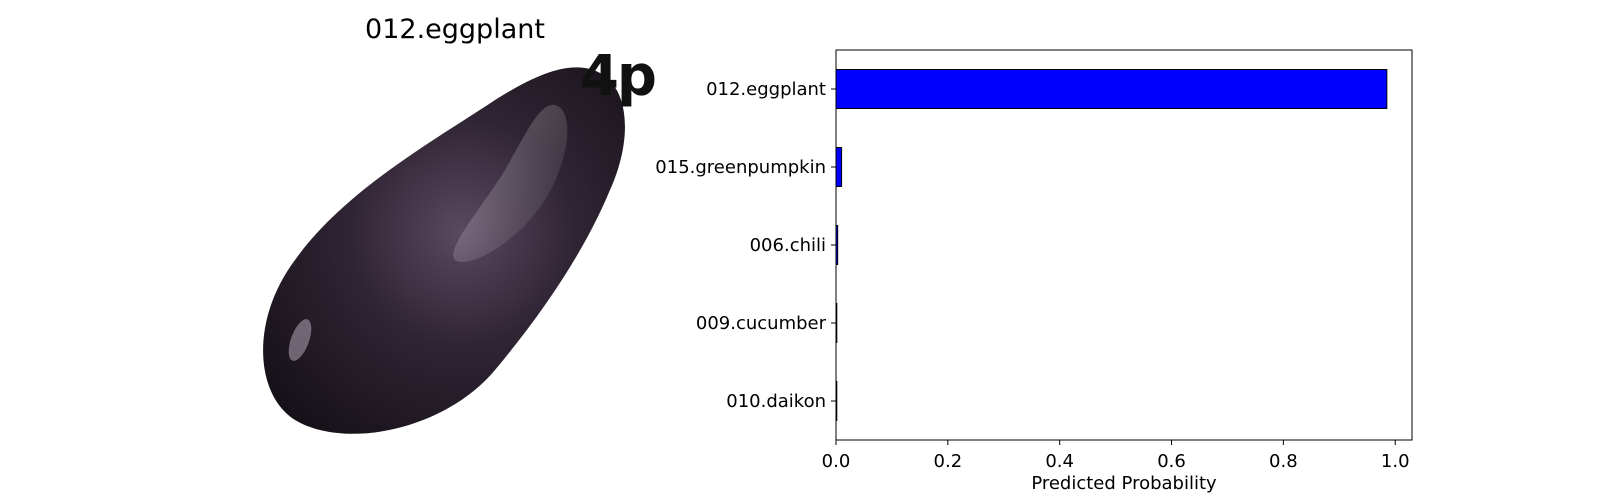 The width and height of the screenshot is (1600, 504). I want to click on image-title: 012.eggplant, so click(455, 29).